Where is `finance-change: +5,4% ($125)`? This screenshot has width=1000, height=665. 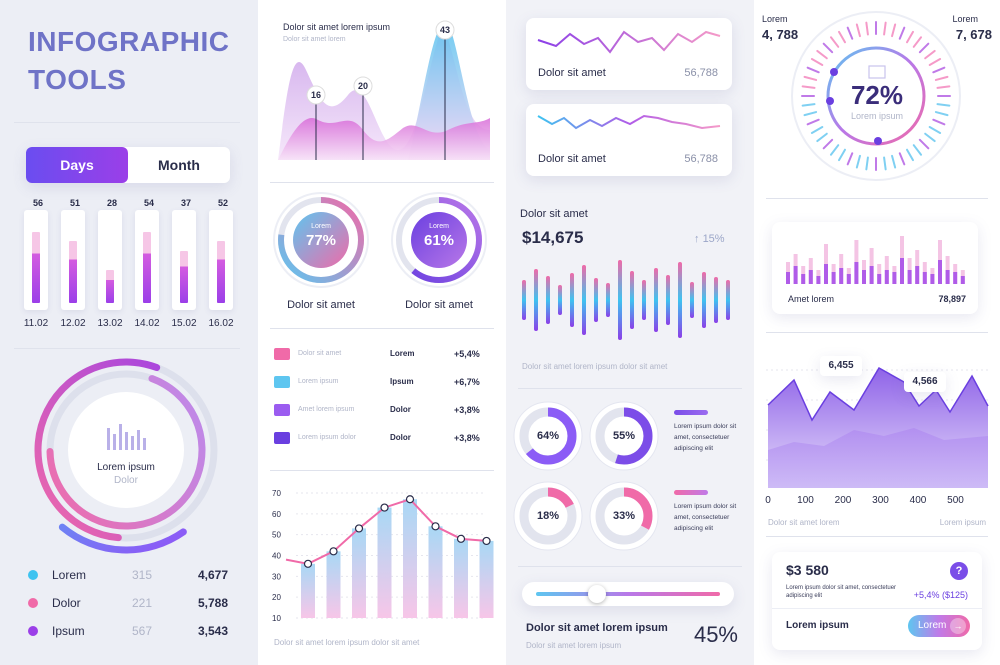
finance-change: +5,4% ($125) is located at coordinates (940, 595).